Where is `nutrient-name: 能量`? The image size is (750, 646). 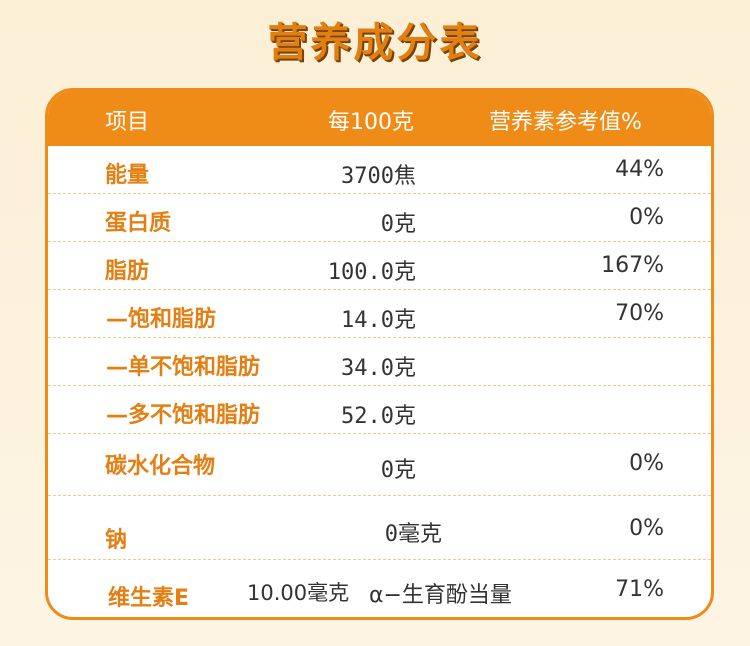 nutrient-name: 能量 is located at coordinates (127, 175).